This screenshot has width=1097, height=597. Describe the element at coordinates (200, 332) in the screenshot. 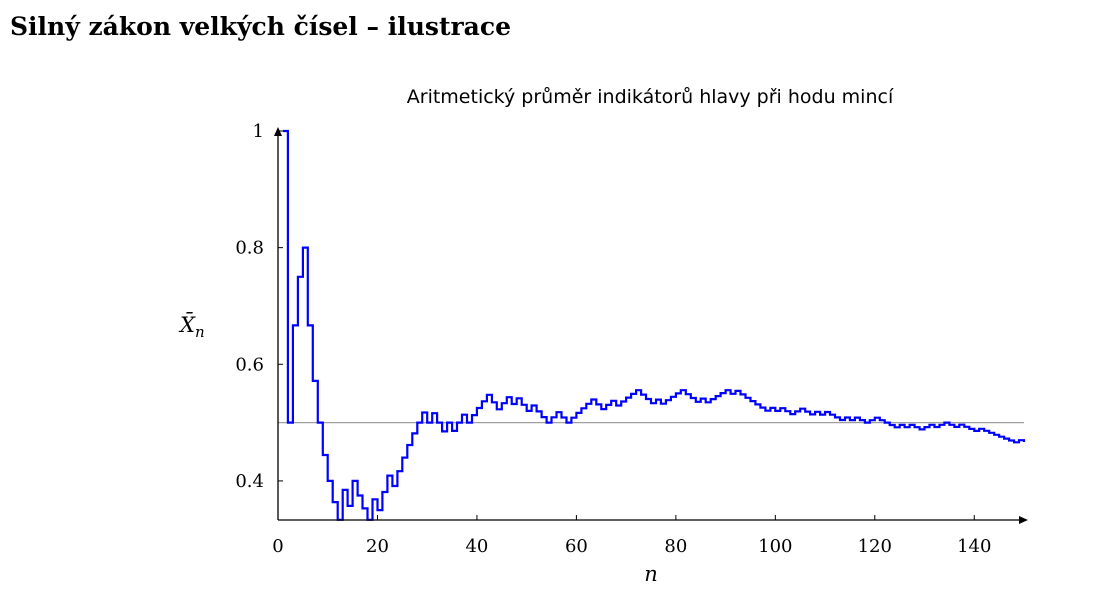

I see `y-axis-label-subscript: n` at that location.